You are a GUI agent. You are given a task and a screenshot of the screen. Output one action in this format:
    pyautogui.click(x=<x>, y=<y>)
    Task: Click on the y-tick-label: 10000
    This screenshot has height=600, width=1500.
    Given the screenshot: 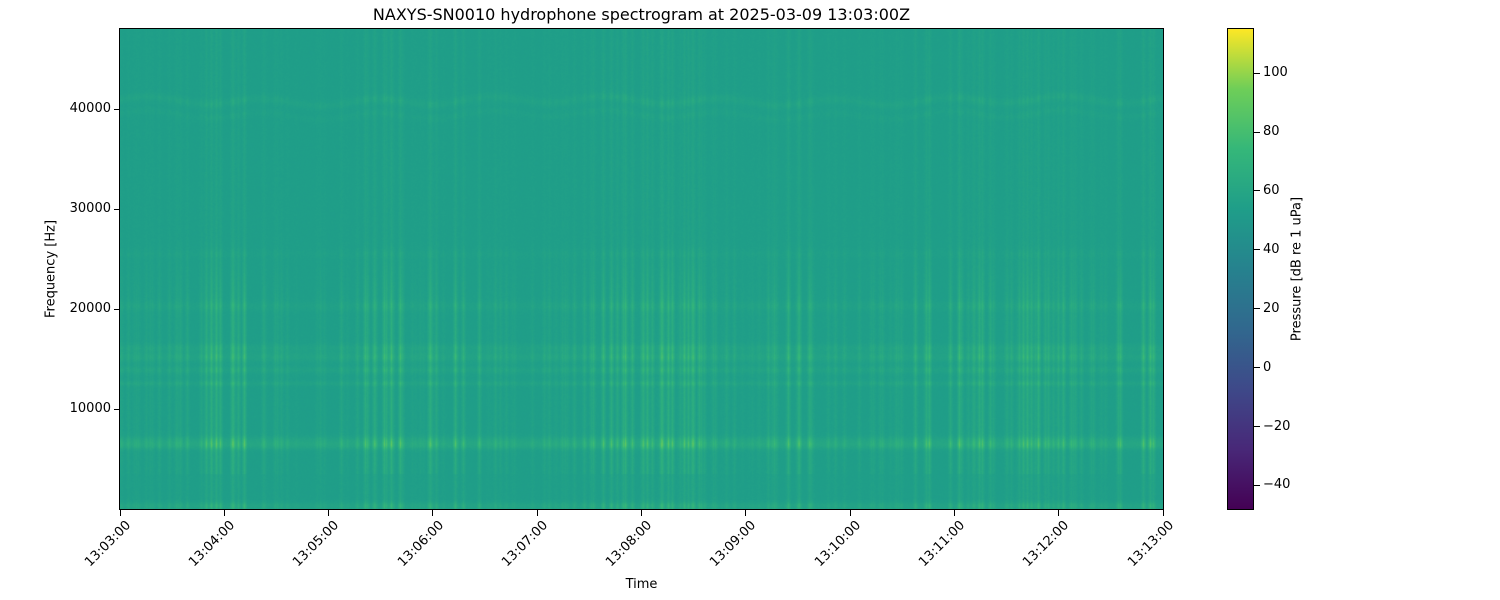 What is the action you would take?
    pyautogui.click(x=90, y=408)
    